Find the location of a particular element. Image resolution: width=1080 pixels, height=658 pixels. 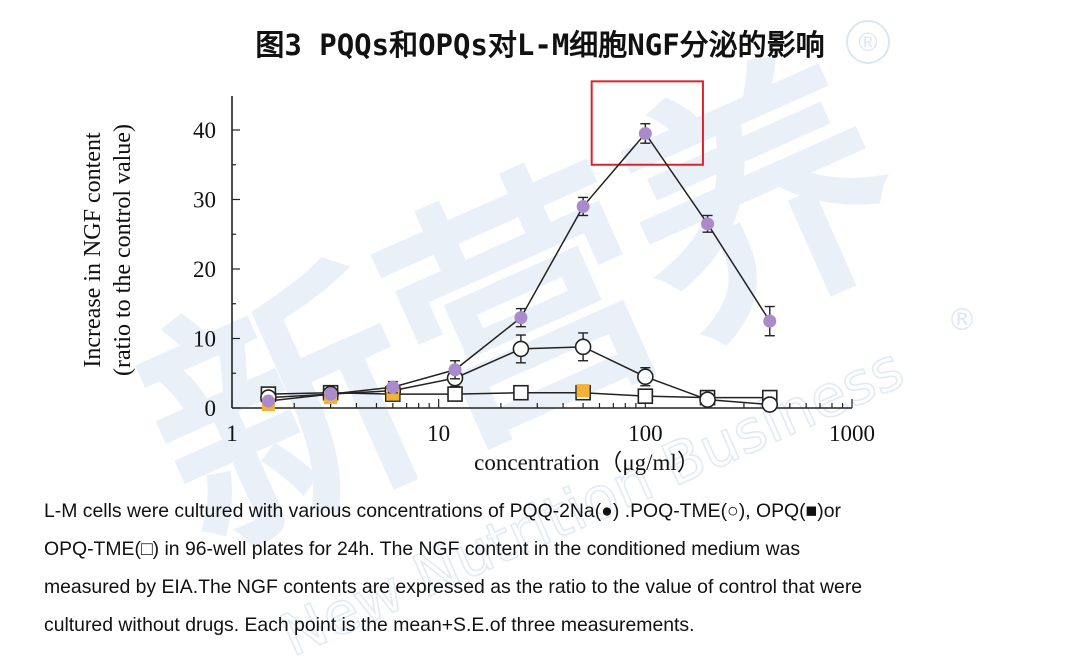

x-axis-label: concentration（μg/ml） is located at coordinates (587, 462).